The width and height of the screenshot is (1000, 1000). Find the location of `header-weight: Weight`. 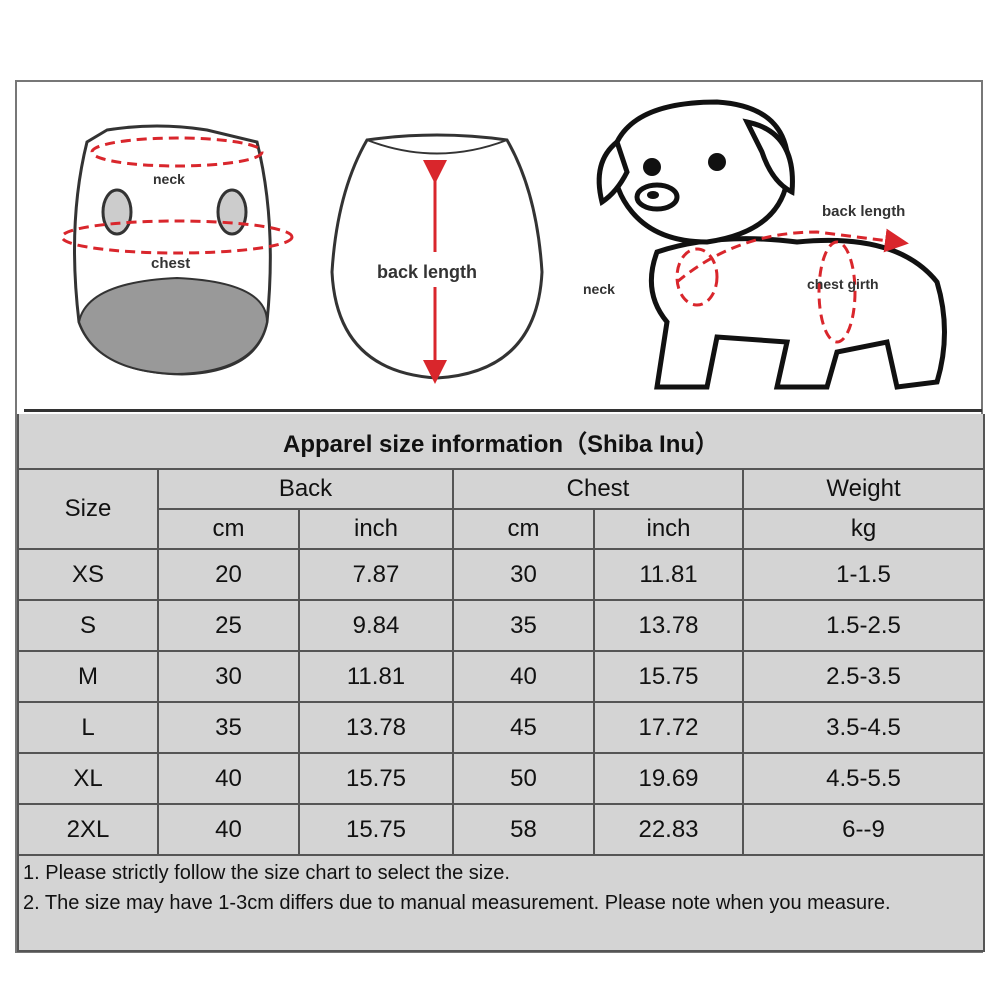

header-weight: Weight is located at coordinates (863, 489).